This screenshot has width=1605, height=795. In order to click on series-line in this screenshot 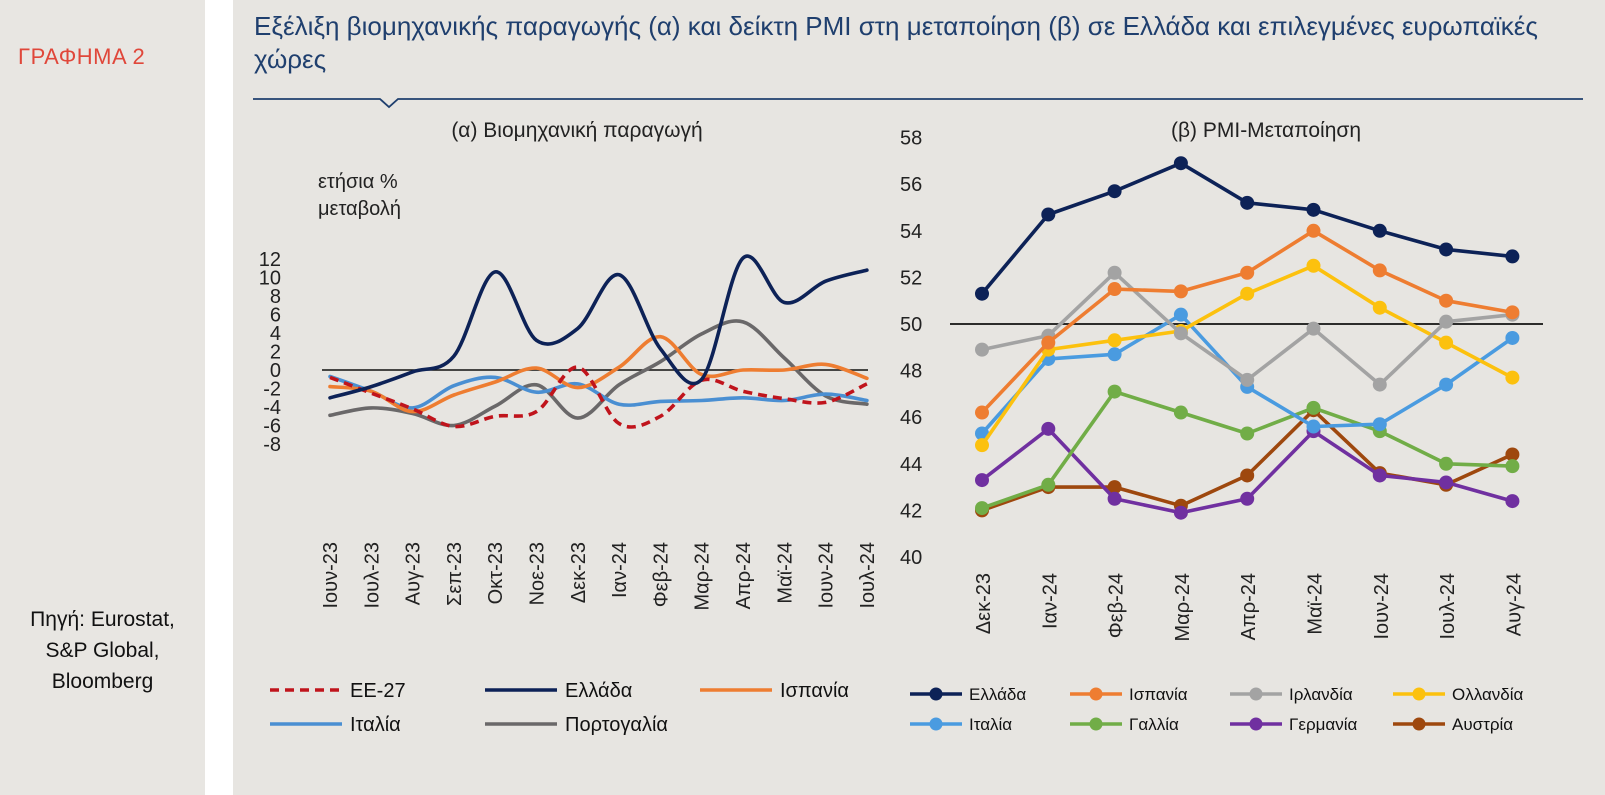, I will do `click(598, 327)`.